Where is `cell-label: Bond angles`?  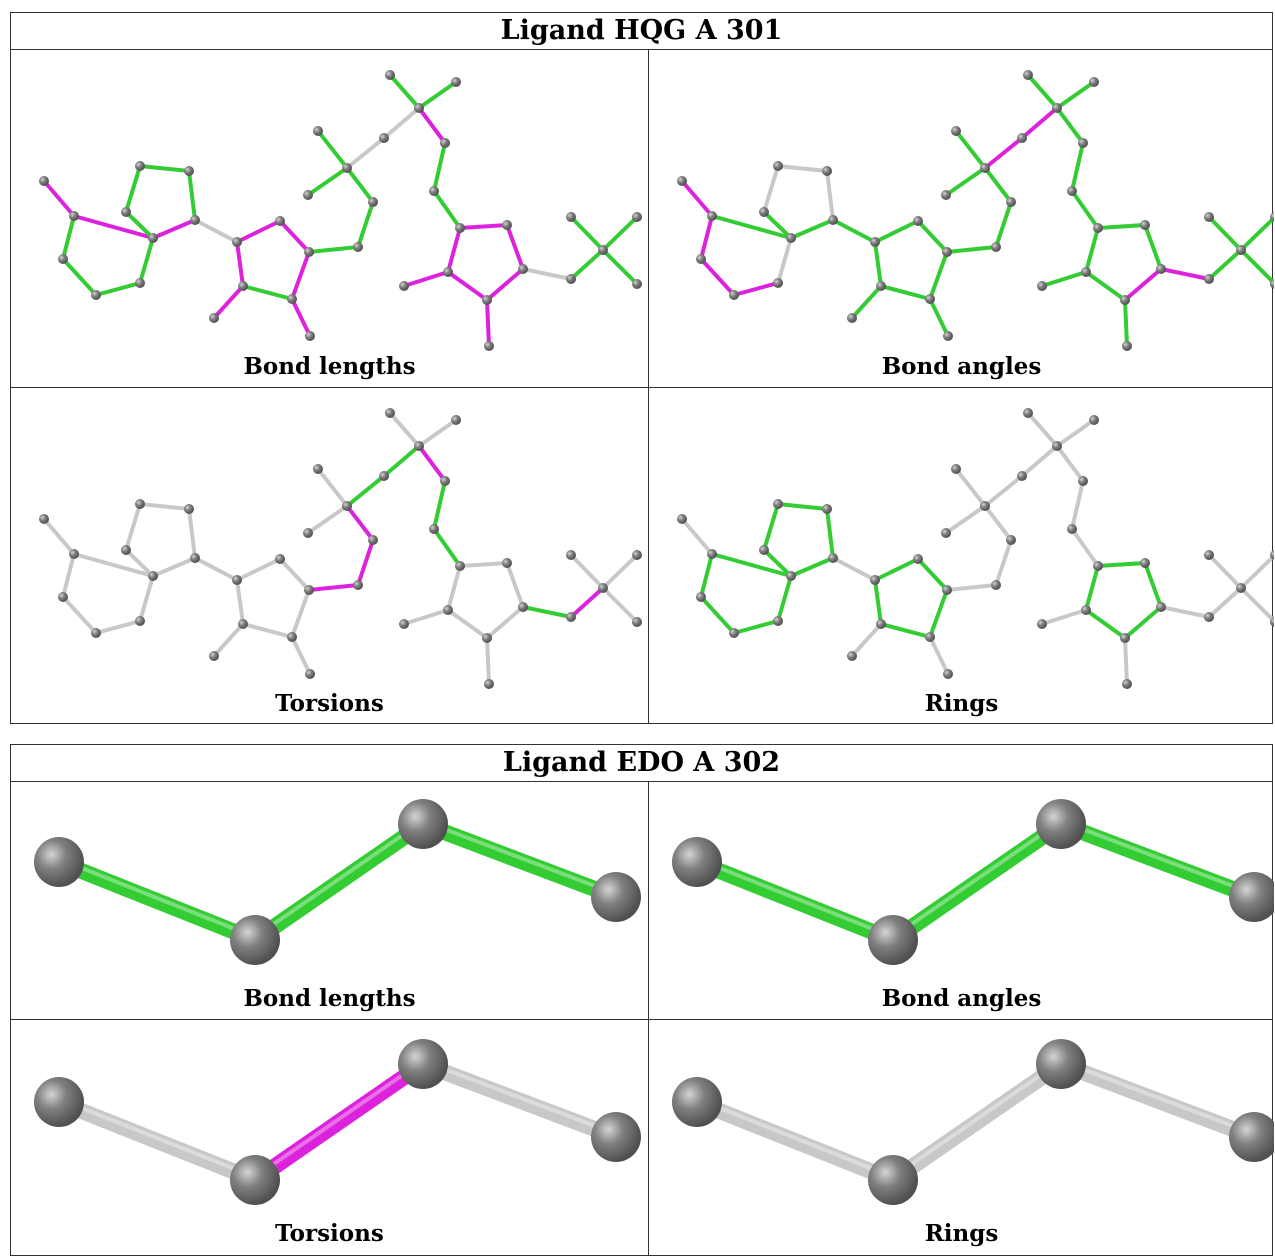
cell-label: Bond angles is located at coordinates (961, 366).